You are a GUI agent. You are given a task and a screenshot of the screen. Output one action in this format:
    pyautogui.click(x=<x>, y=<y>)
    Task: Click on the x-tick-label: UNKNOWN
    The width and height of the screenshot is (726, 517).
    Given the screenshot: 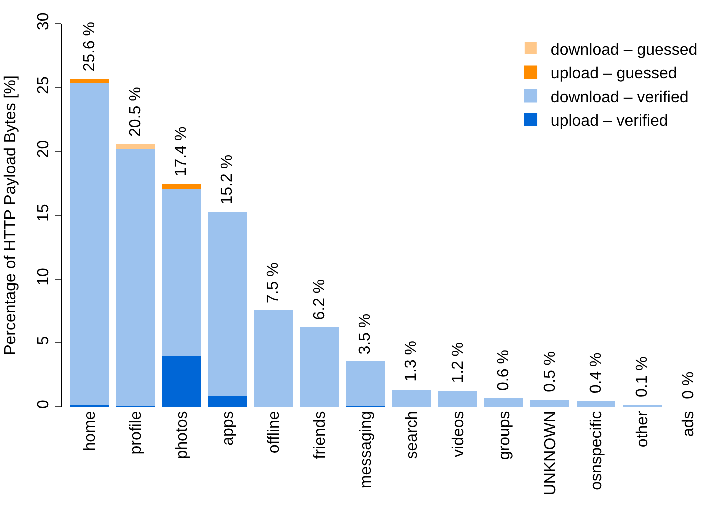 What is the action you would take?
    pyautogui.click(x=551, y=453)
    